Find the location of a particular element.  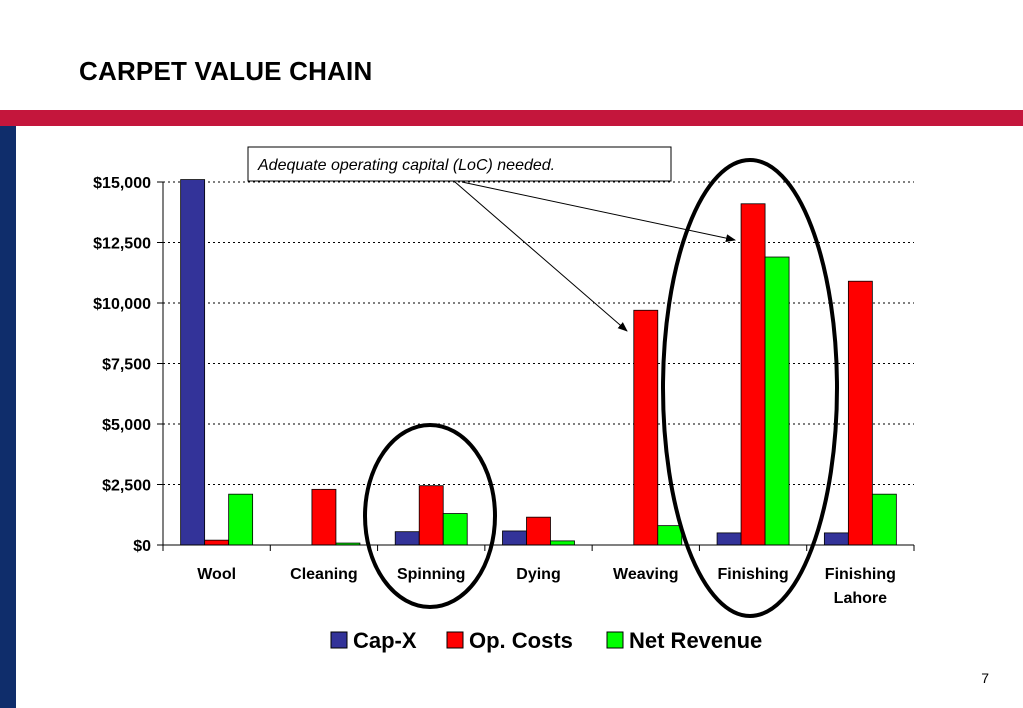

bar-cap-x-spinning is located at coordinates (407, 538).